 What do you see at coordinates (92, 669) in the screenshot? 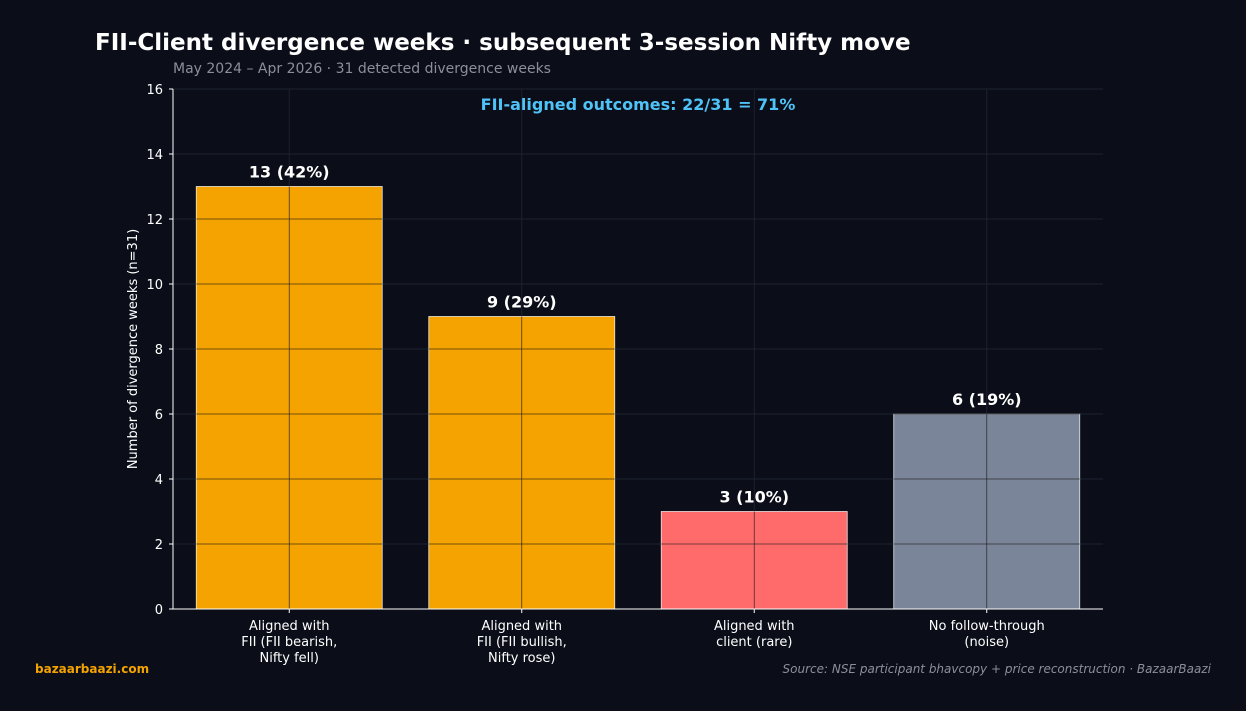
I see `brand-link: bazaarbaazi.com` at bounding box center [92, 669].